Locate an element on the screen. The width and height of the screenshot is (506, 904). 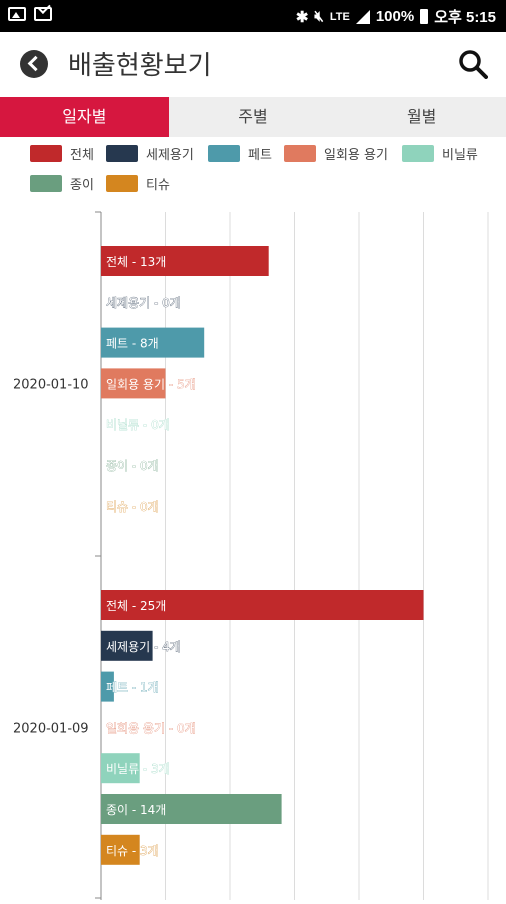
legend-item-tissue: 티슈 is located at coordinates (138, 183).